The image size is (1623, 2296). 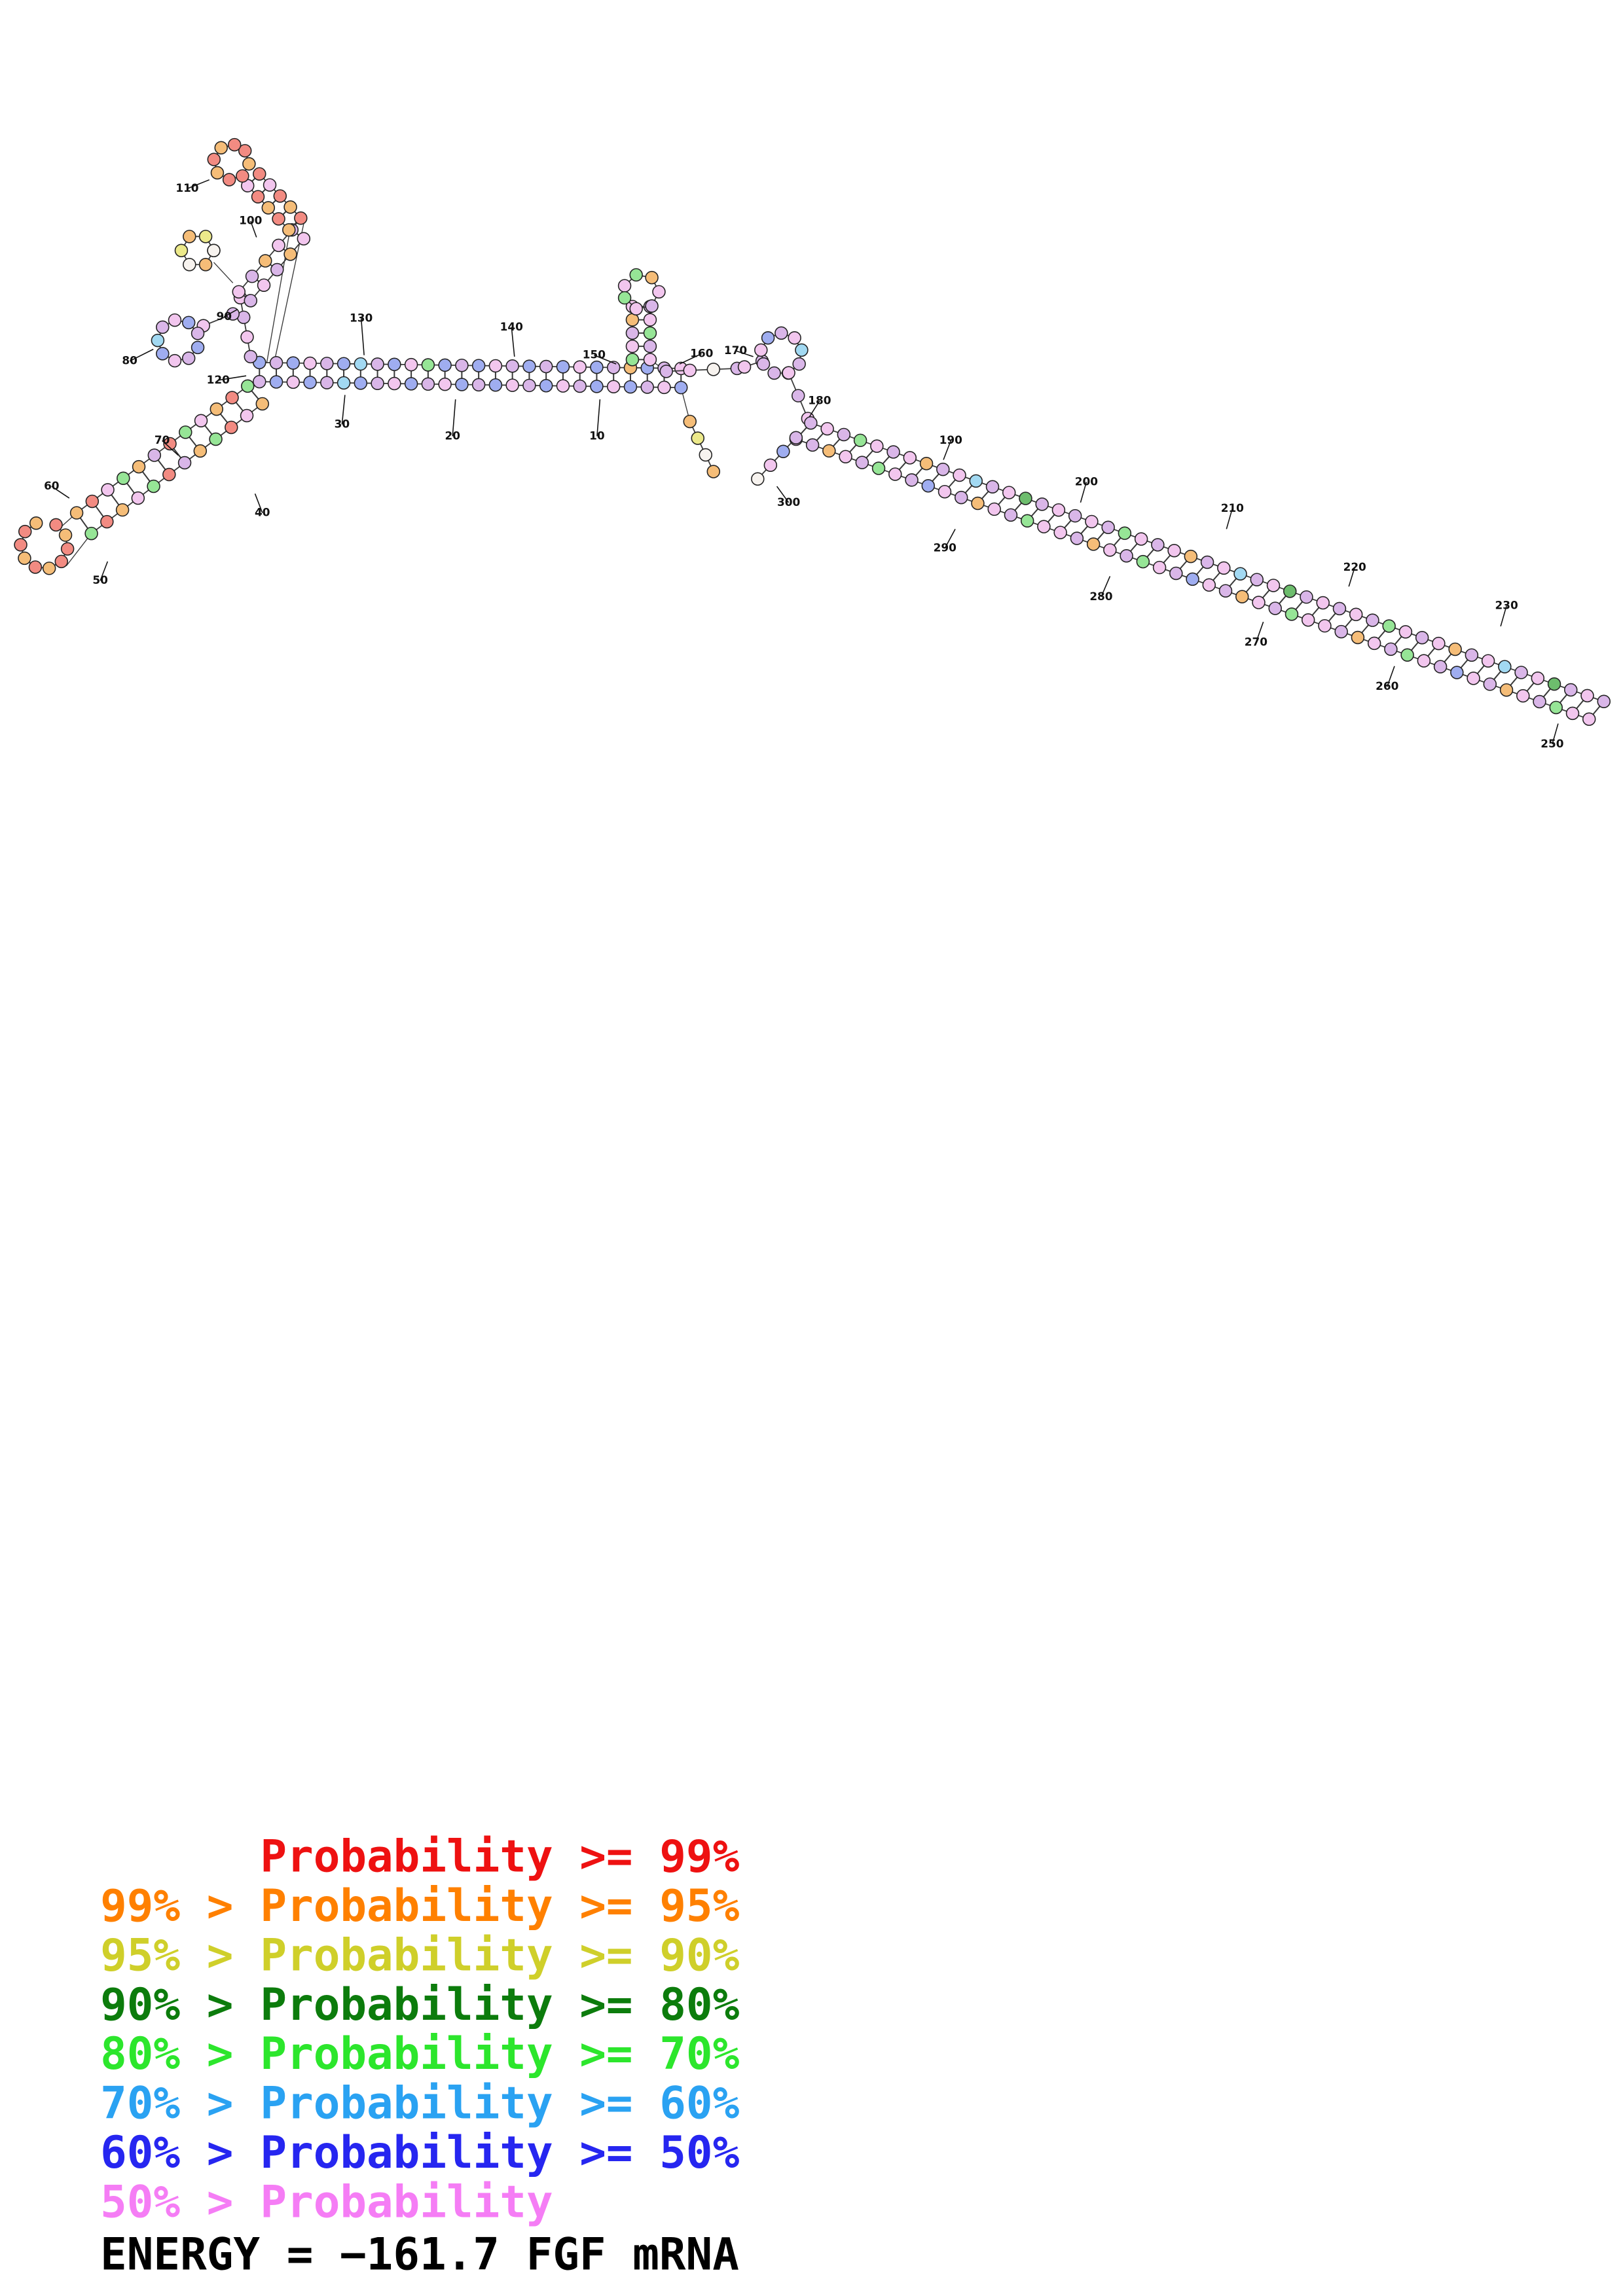 I want to click on position-label-290: 290, so click(x=945, y=547).